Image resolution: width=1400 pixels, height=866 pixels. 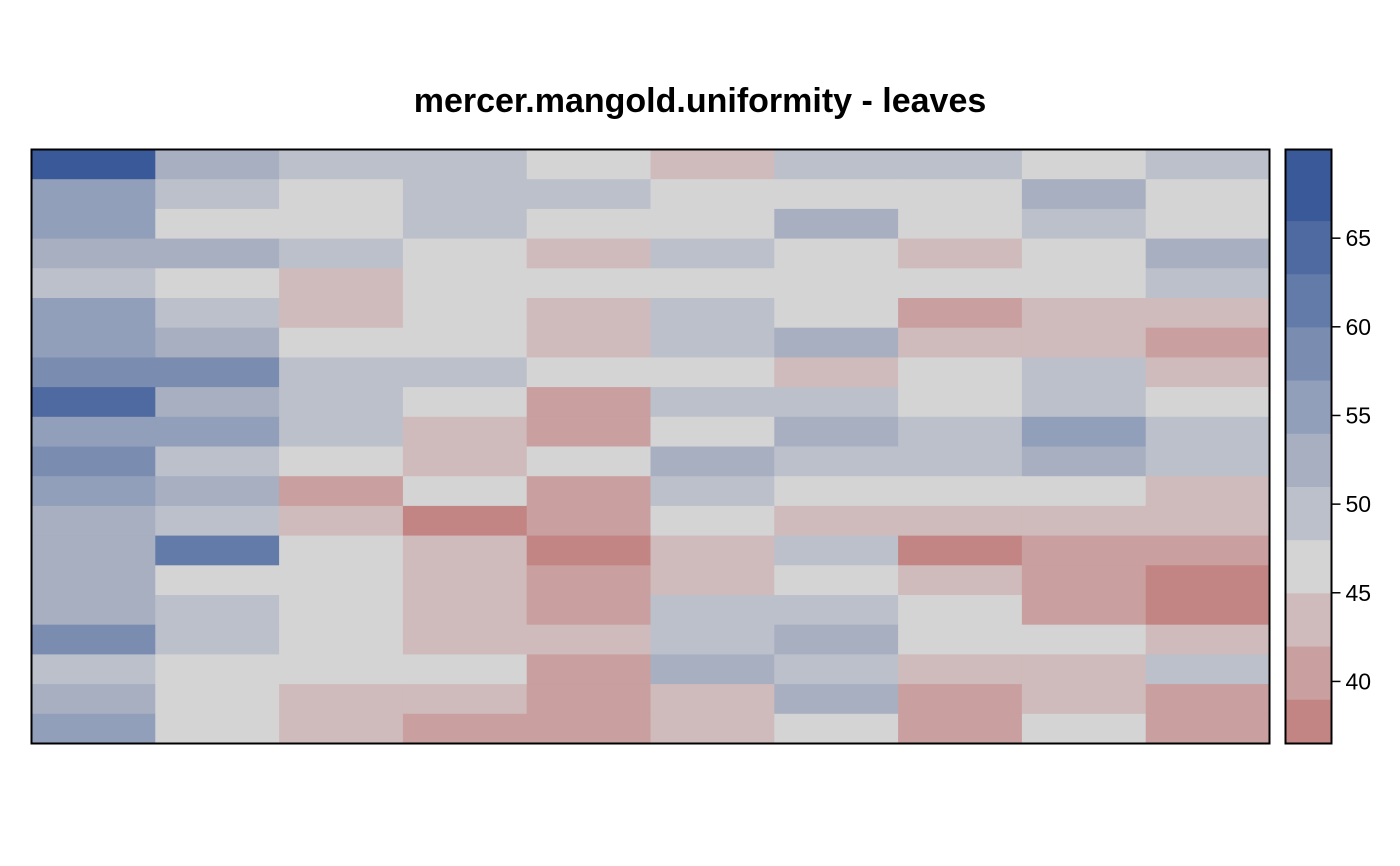 I want to click on colorbar-ticks: 40 45 50 55 60 65, so click(x=1351, y=459).